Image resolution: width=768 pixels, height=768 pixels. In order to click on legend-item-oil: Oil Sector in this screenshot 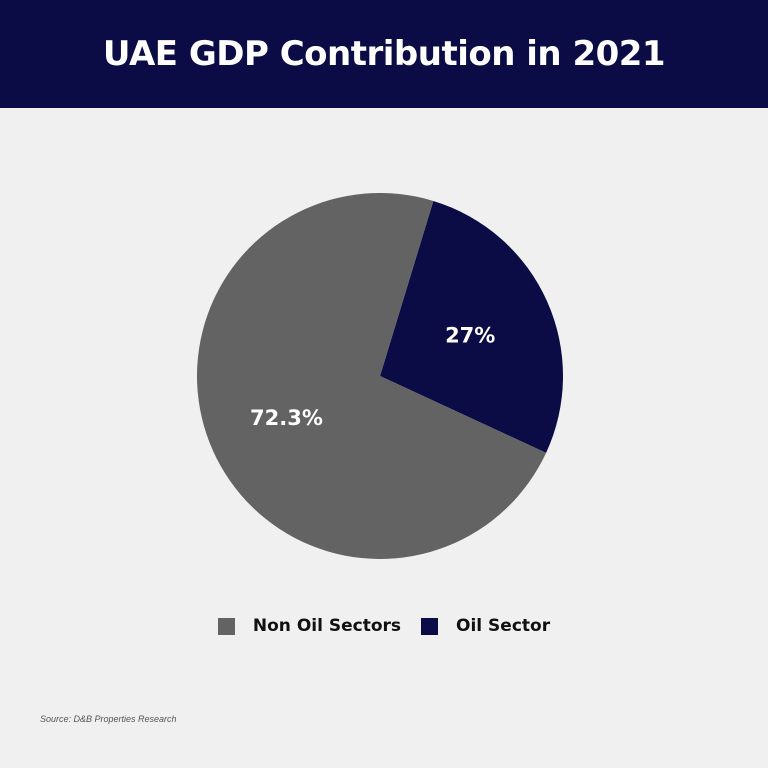, I will do `click(485, 626)`.